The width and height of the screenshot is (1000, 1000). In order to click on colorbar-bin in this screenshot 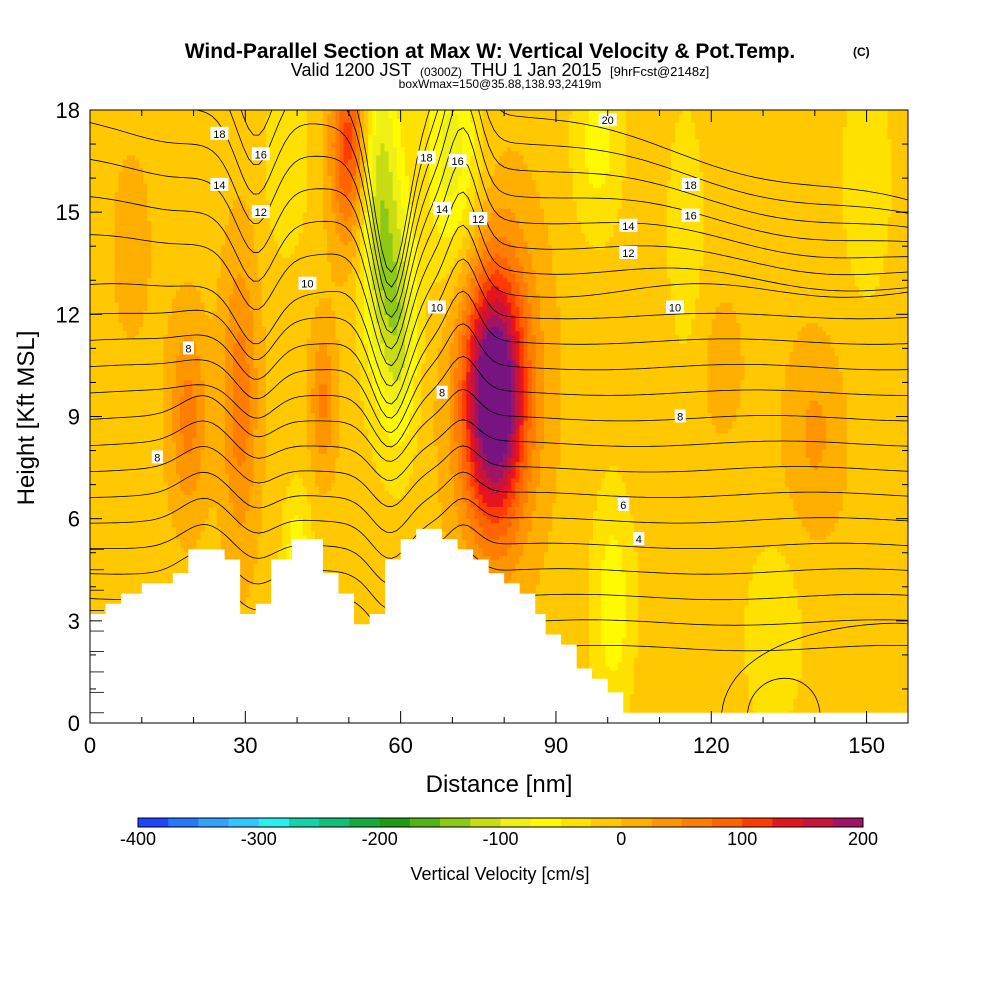, I will do `click(183, 822)`.